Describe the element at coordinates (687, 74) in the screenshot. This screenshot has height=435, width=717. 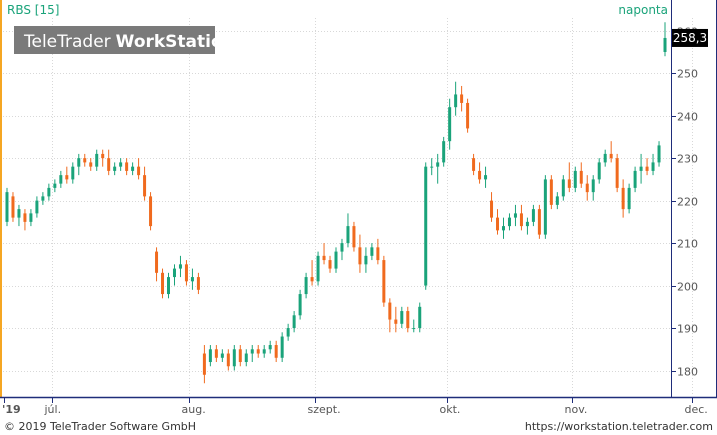
I see `y-tick-label: 250` at that location.